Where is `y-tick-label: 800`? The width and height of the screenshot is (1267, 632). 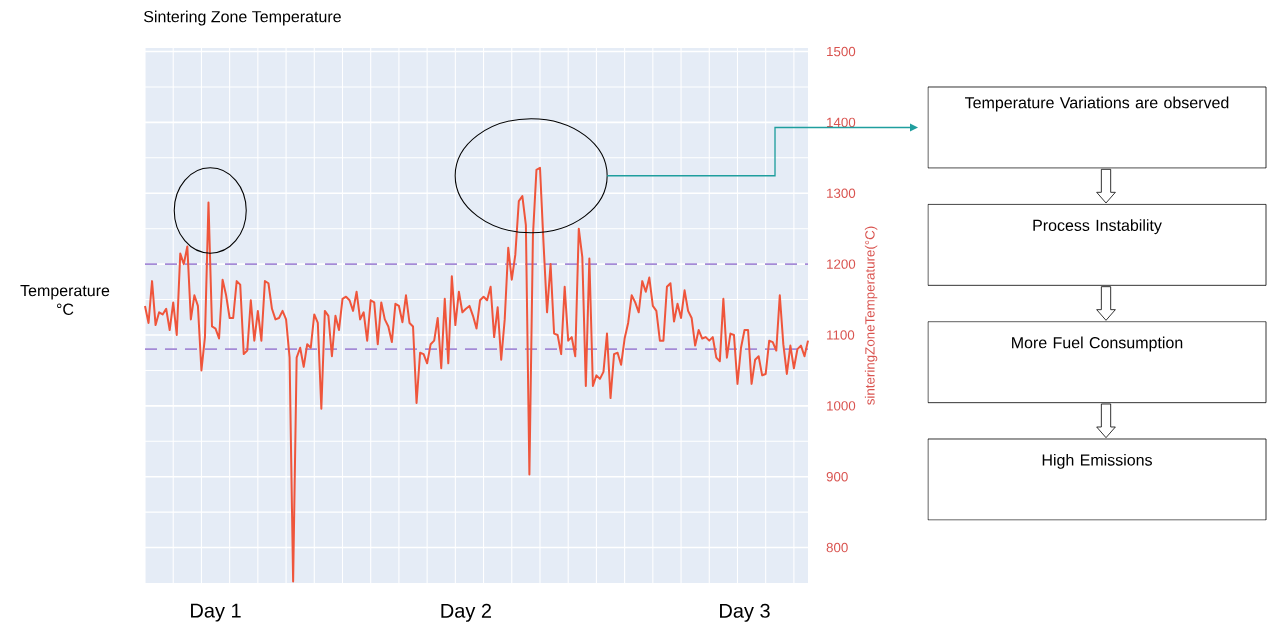
y-tick-label: 800 is located at coordinates (837, 547).